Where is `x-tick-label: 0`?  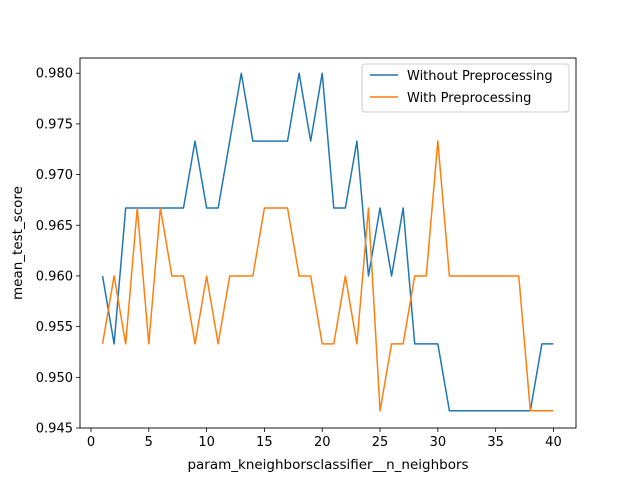
x-tick-label: 0 is located at coordinates (91, 442).